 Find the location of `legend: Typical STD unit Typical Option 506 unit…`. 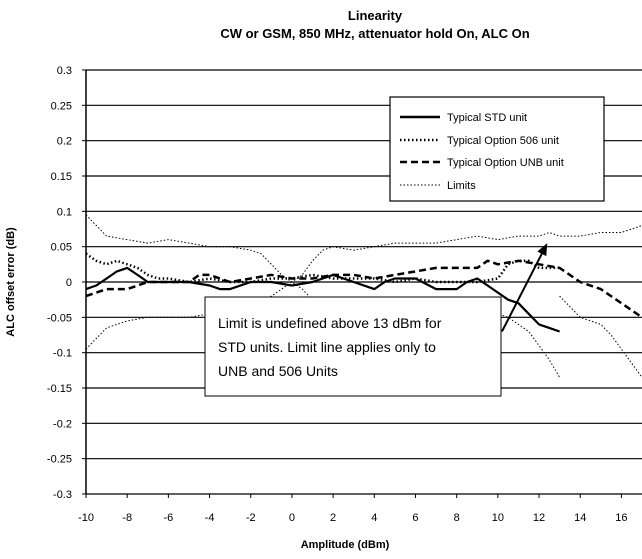

legend: Typical STD unit Typical Option 506 unit… is located at coordinates (497, 149).